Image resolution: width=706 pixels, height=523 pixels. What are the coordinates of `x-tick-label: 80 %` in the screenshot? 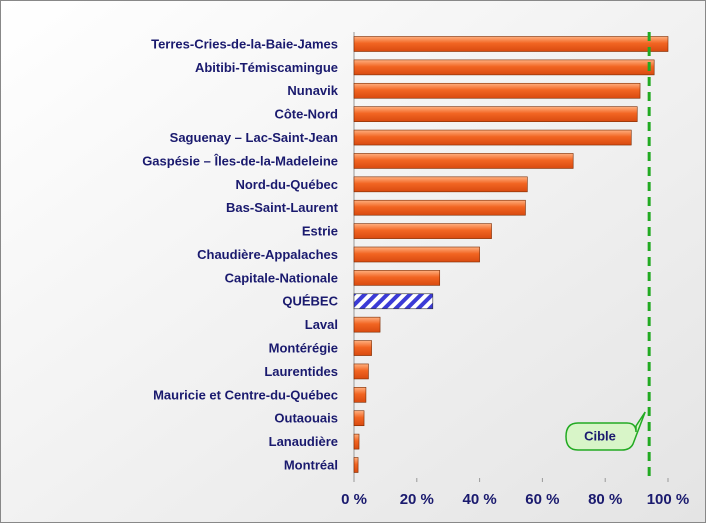 It's located at (605, 499).